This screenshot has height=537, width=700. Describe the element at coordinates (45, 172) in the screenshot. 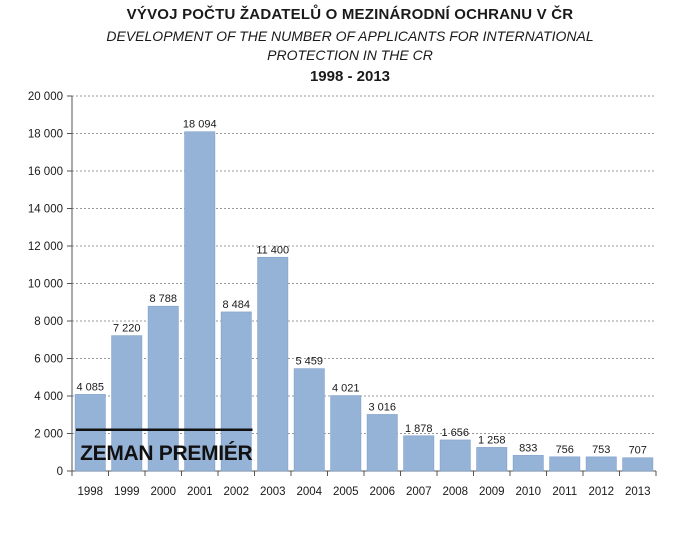

I see `y-tick-label: 16 000` at that location.